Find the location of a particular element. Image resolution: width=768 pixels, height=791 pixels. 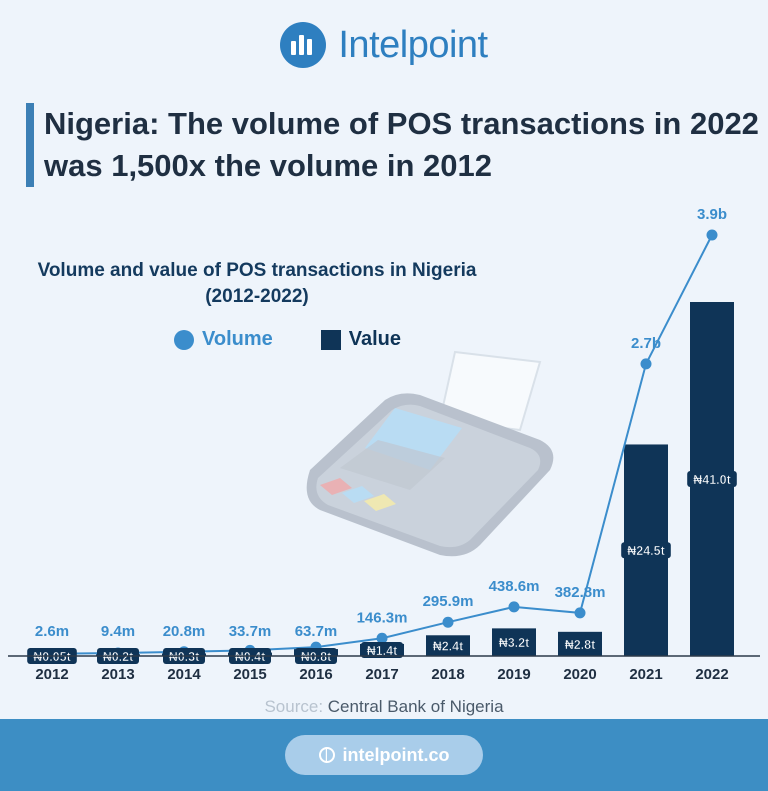

value-label-text-2022: ₦41.0t is located at coordinates (712, 480).